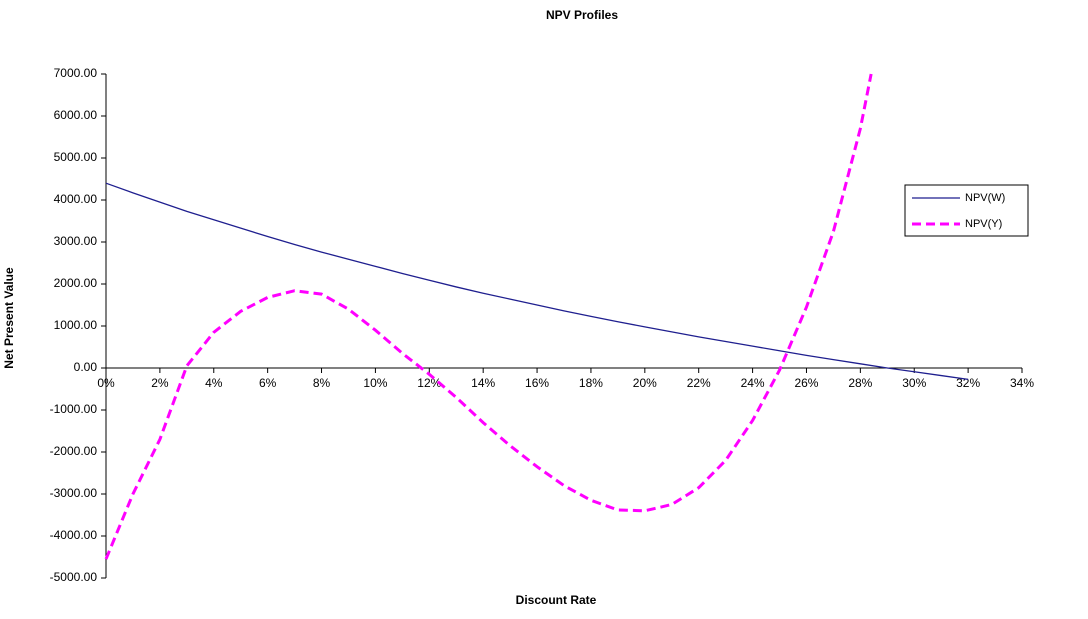  I want to click on y-tick-label: 7000.00, so click(76, 73).